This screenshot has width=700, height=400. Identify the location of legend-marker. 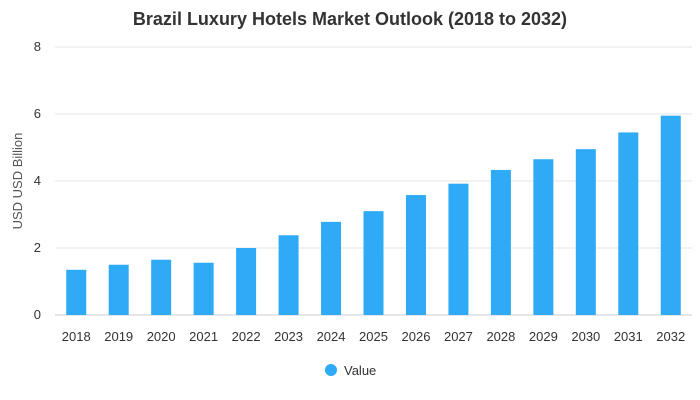
(331, 370).